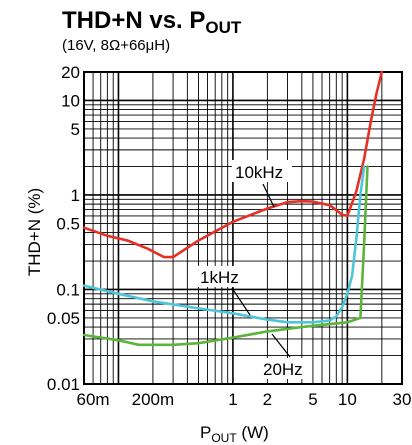 The width and height of the screenshot is (412, 445). Describe the element at coordinates (232, 399) in the screenshot. I see `x-tick-label: 1` at that location.